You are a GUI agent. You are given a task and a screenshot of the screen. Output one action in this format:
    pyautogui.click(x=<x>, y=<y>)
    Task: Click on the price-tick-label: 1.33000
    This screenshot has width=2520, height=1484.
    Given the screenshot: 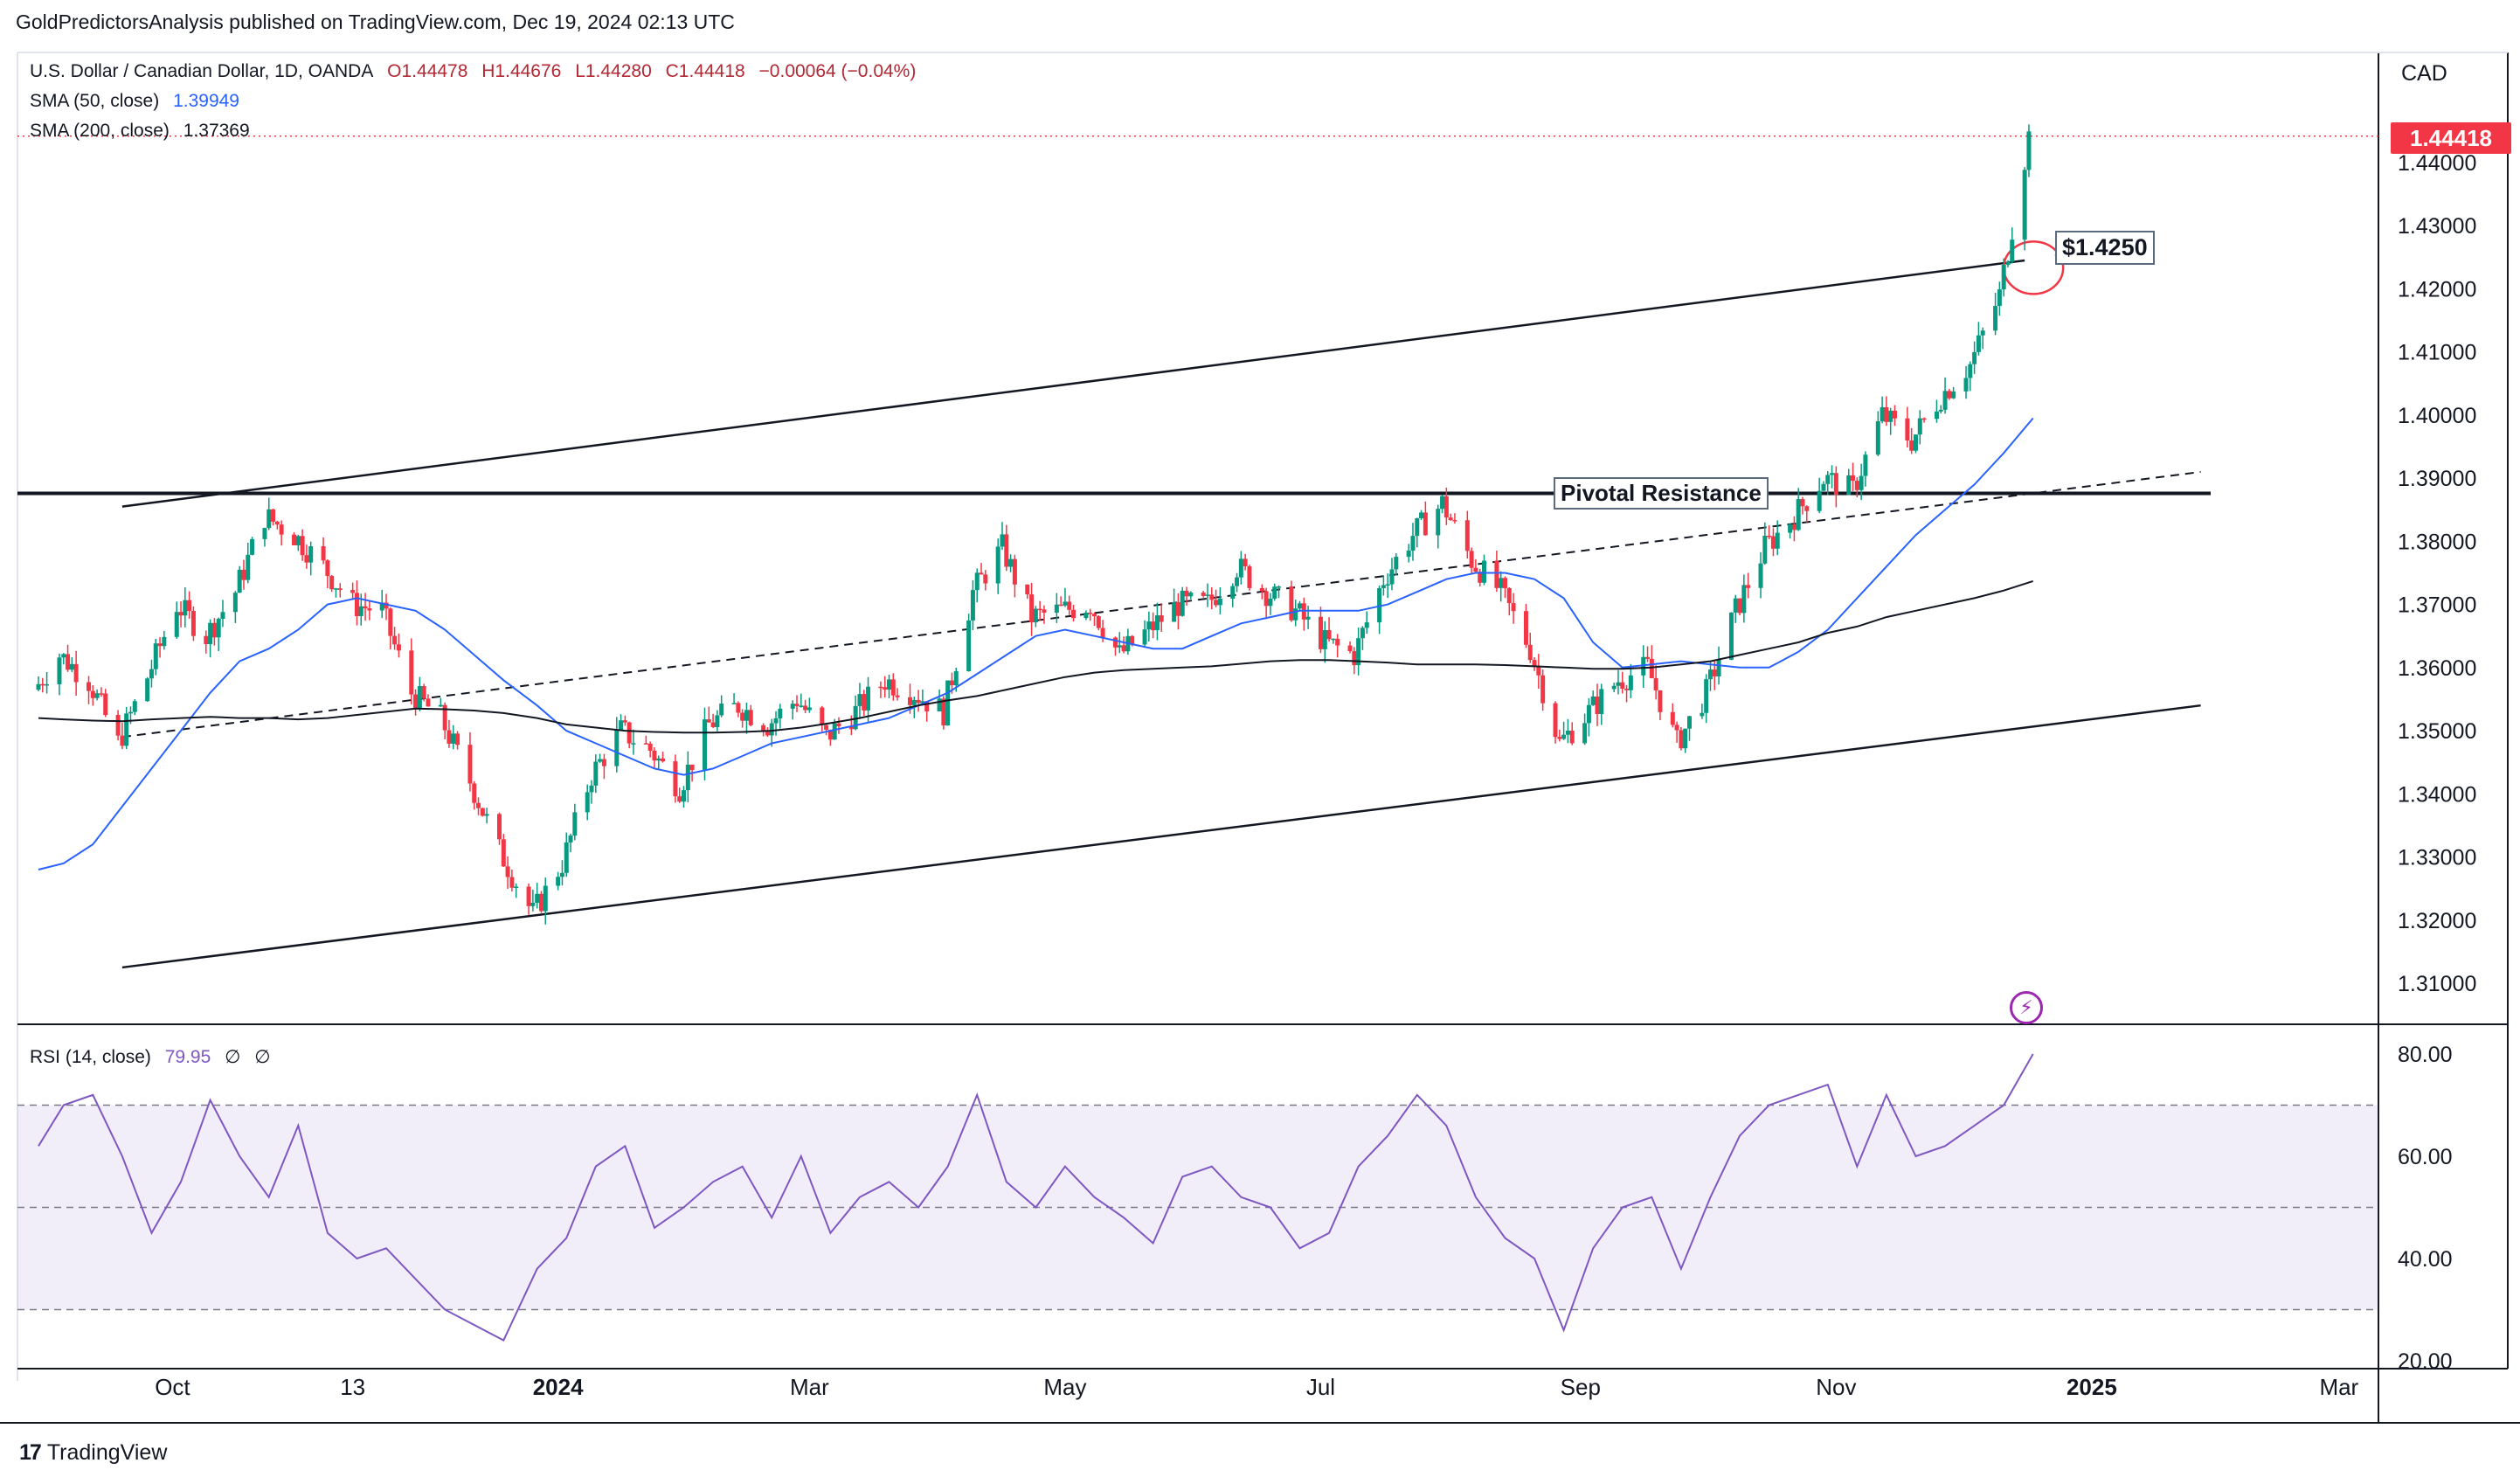 What is the action you would take?
    pyautogui.click(x=2437, y=858)
    